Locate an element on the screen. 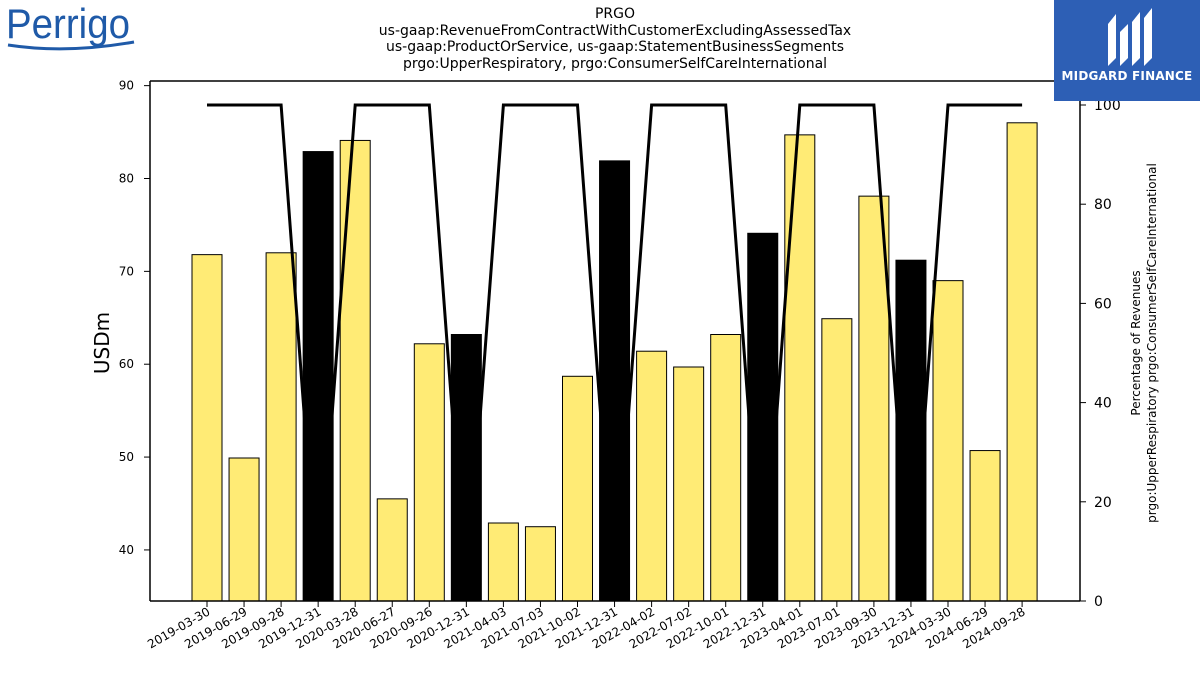 This screenshot has width=1200, height=675. midgard-finance-logo: MIDGARD FINANCE is located at coordinates (1127, 50).